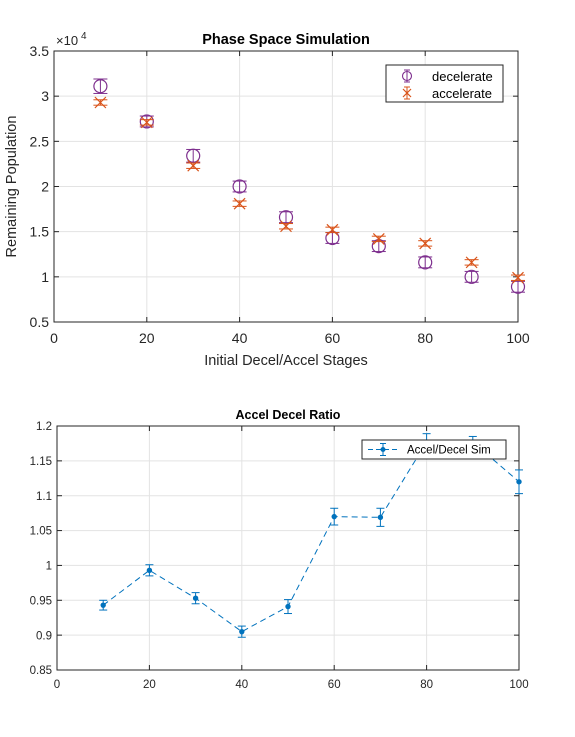  I want to click on legend: Accel/Decel Sim, so click(434, 449).